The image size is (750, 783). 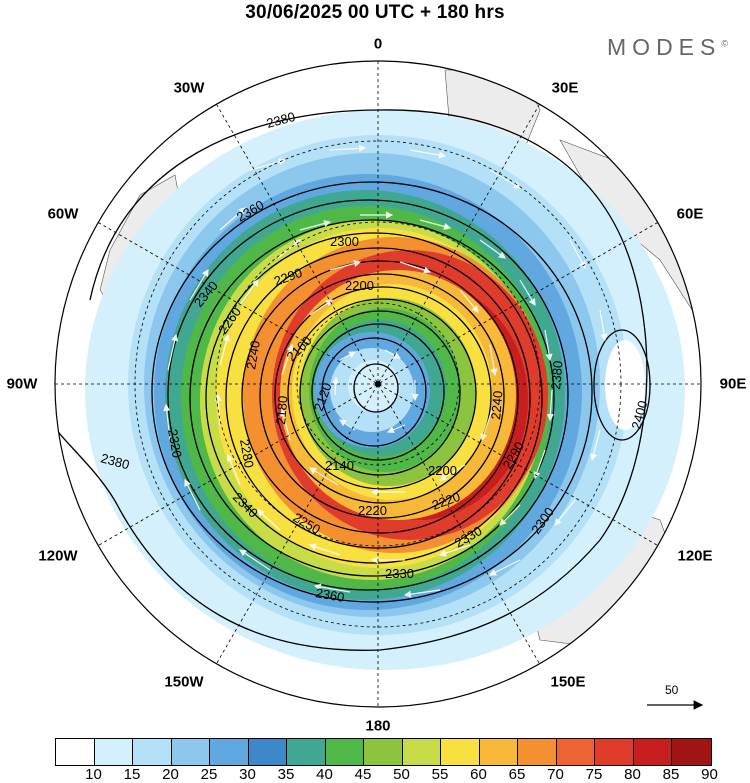 I want to click on contour-label: 2330, so click(x=399, y=573).